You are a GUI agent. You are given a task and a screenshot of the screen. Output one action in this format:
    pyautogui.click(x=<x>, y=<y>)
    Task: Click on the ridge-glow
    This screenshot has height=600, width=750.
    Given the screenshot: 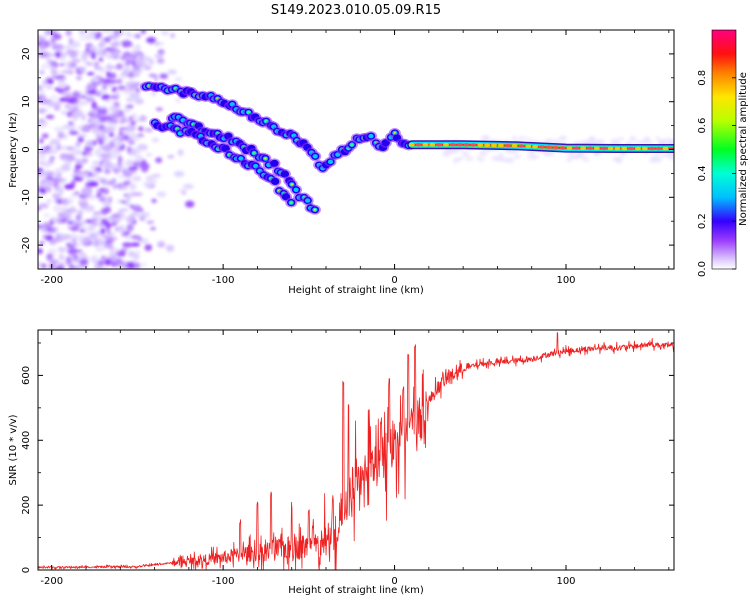 What is the action you would take?
    pyautogui.click(x=315, y=156)
    